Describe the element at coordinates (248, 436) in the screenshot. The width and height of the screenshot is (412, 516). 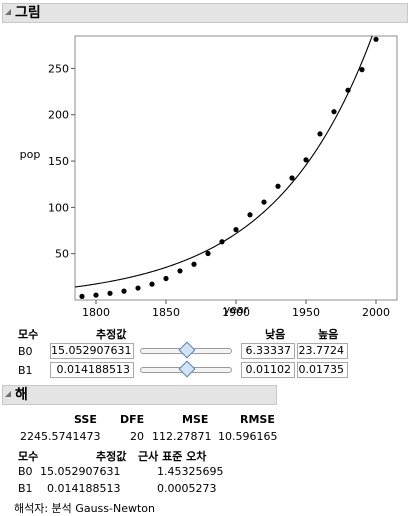
I see `rmse-value: 10.596165` at that location.